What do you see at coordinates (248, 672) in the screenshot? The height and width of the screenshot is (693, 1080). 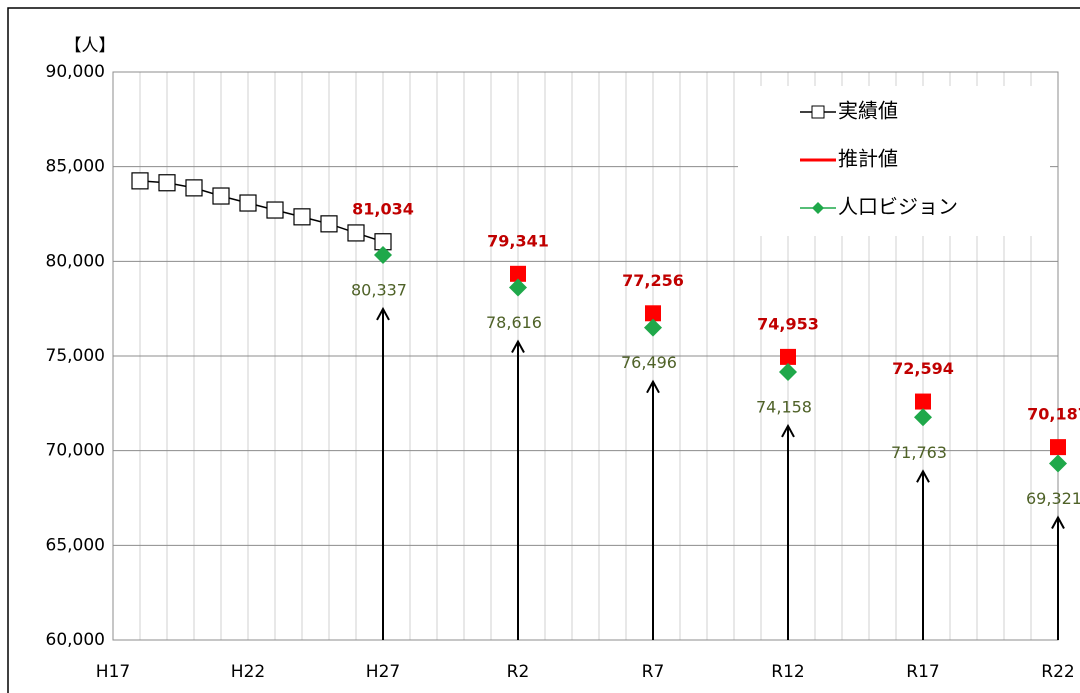 I see `x-tick-label: H22` at bounding box center [248, 672].